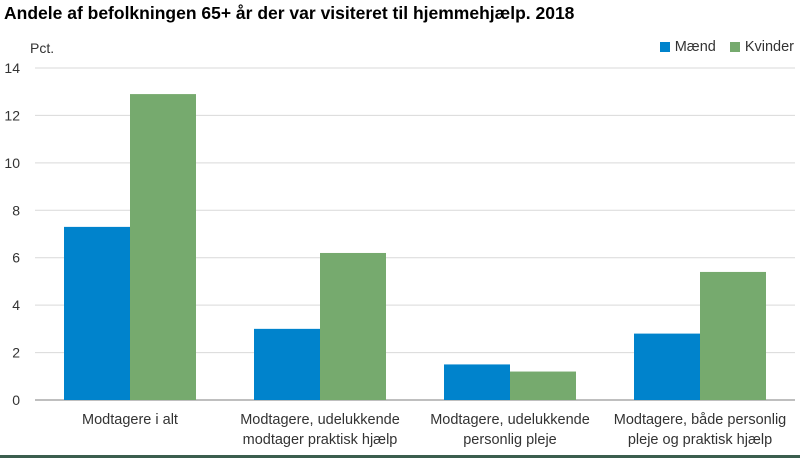 The image size is (800, 458). I want to click on y-tick-label: 0, so click(16, 400).